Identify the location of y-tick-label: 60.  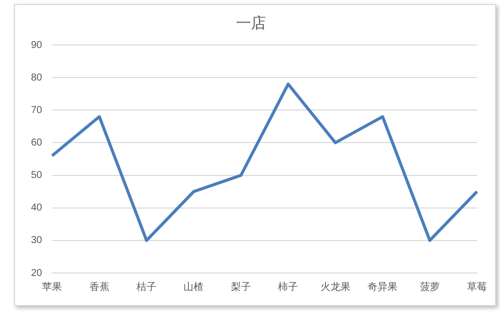
(37, 142).